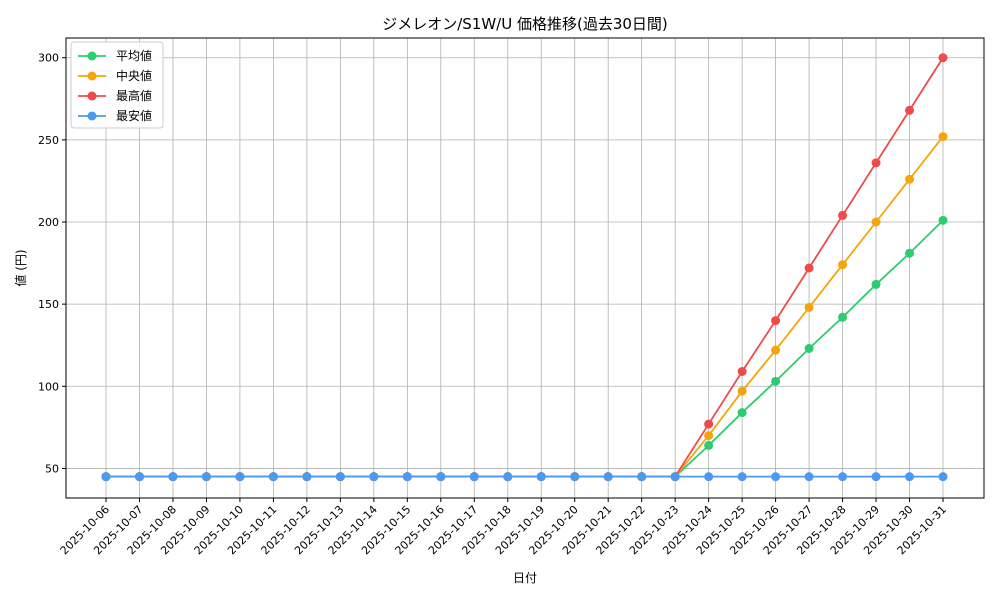  What do you see at coordinates (134, 95) in the screenshot?
I see `legend-label: 最高値` at bounding box center [134, 95].